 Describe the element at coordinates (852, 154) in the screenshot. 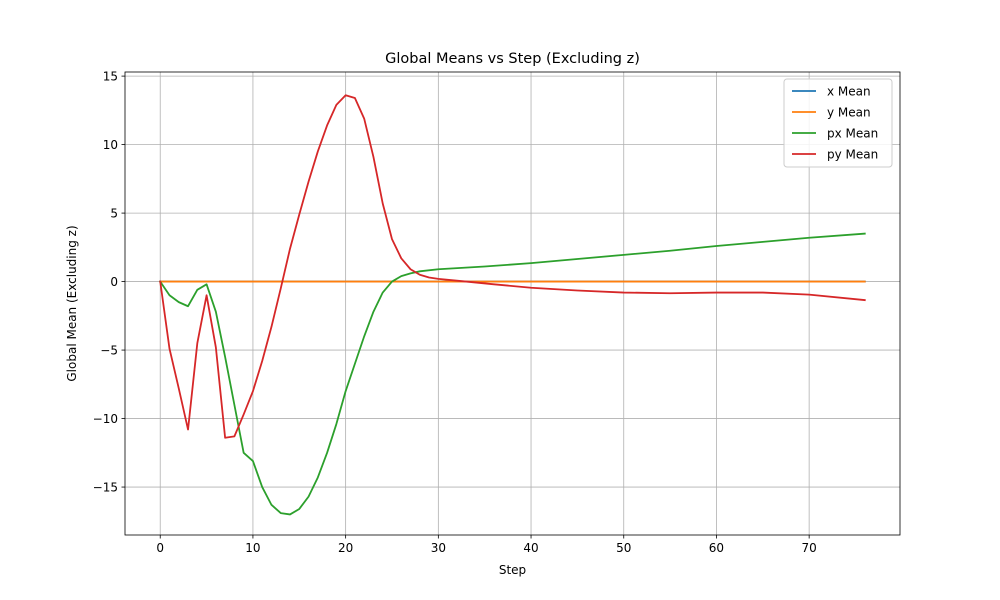

I see `legend-label: py Mean` at that location.